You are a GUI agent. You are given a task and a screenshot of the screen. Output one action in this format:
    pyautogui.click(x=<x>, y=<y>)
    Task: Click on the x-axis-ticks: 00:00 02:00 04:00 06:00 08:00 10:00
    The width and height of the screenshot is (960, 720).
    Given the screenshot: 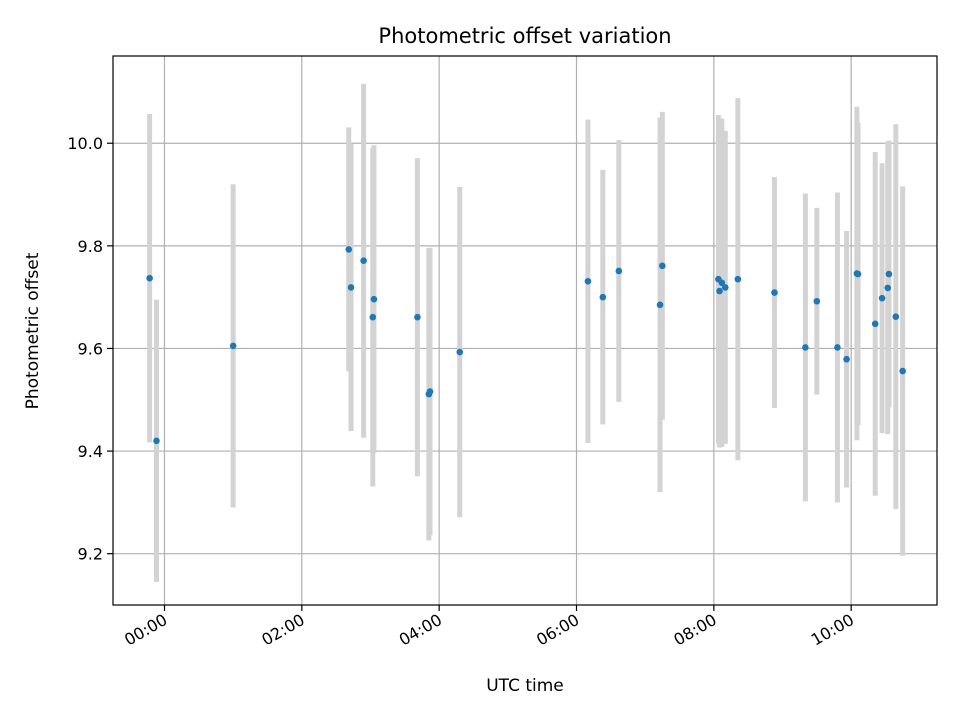 What is the action you would take?
    pyautogui.click(x=489, y=627)
    